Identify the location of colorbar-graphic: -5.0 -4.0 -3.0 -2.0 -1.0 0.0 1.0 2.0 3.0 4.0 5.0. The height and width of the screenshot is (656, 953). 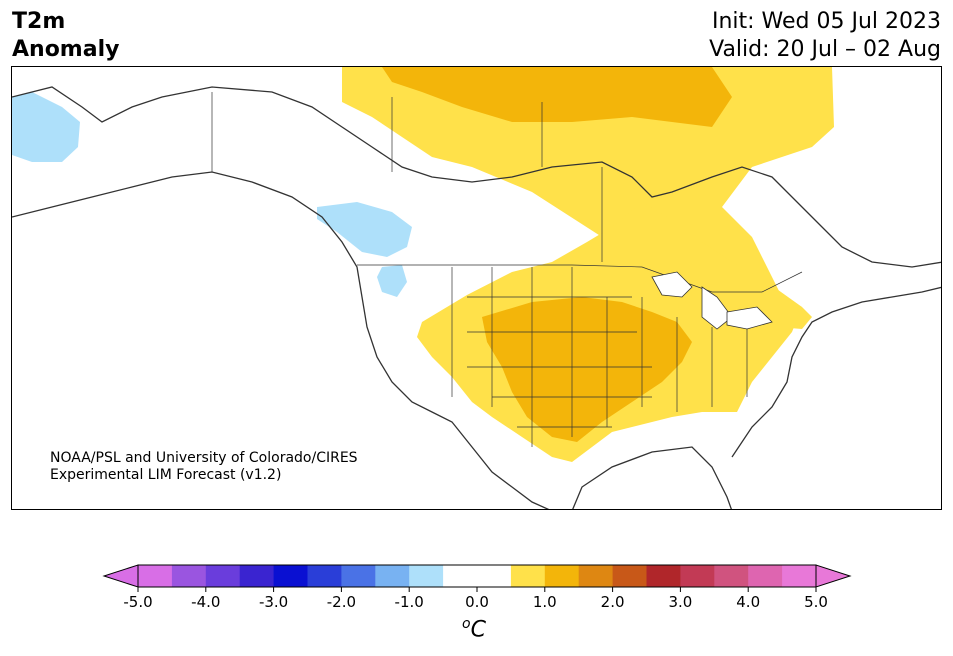
(477, 587).